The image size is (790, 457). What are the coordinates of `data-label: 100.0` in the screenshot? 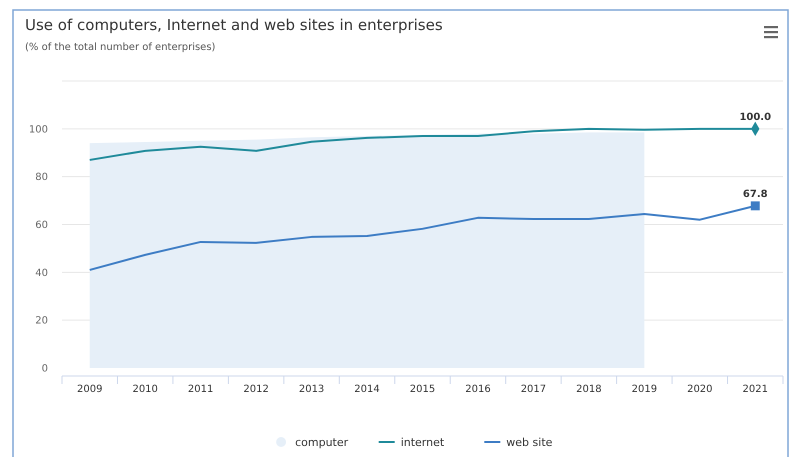 It's located at (755, 117).